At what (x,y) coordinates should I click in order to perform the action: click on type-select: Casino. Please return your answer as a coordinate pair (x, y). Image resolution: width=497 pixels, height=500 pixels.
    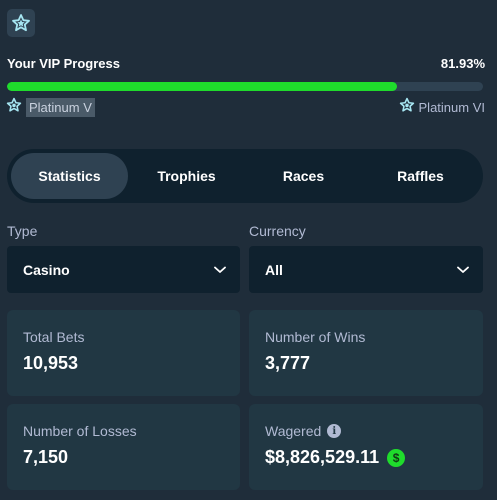
    Looking at the image, I should click on (123, 269).